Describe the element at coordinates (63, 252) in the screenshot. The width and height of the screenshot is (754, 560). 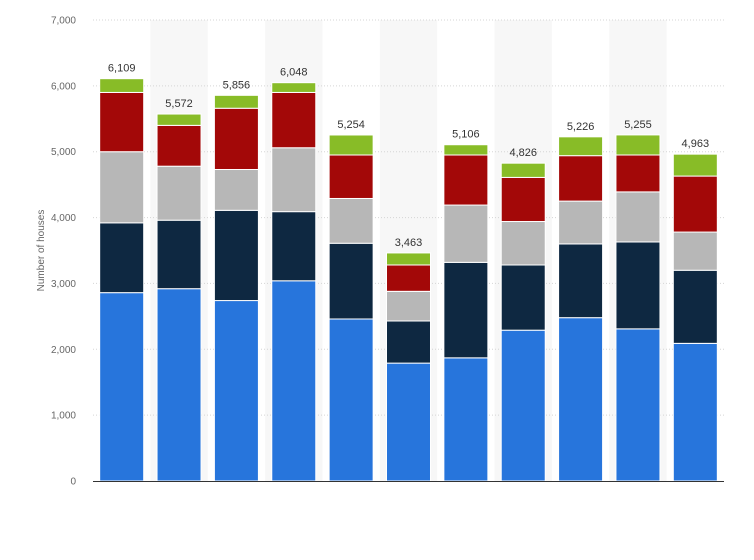
I see `y-axis-ticks: 0 1,000 2,000 3,000 4,000 5,000 6,000 7,000` at that location.